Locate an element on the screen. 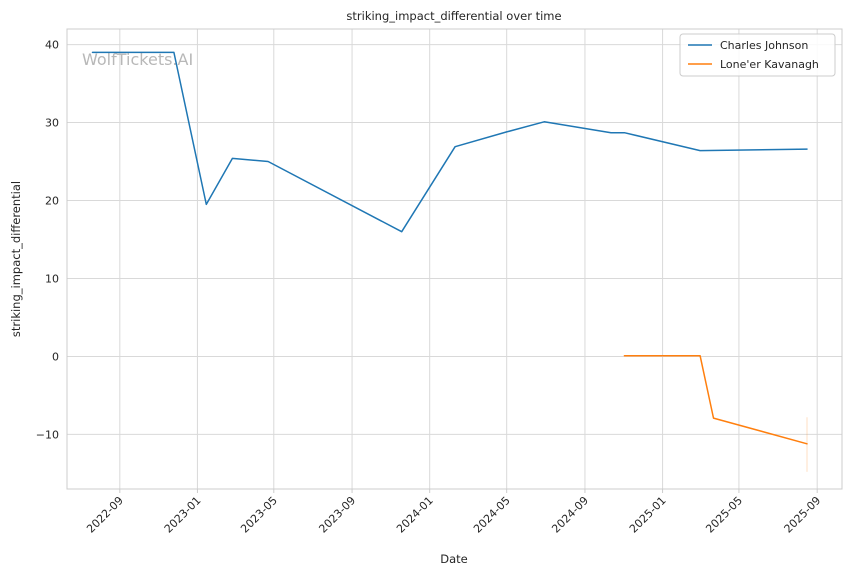 Image resolution: width=850 pixels, height=575 pixels. legend-label-charles-johnson: Charles Johnson is located at coordinates (764, 45).